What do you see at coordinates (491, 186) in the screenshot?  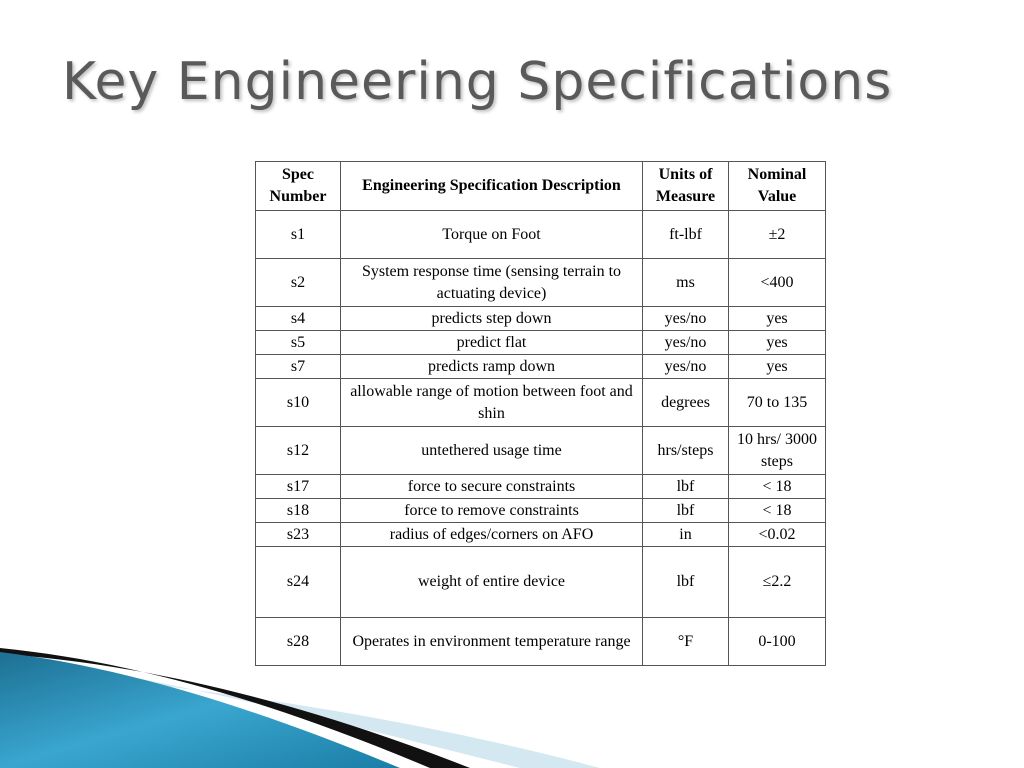 I see `header-description: Engineering Specification Description` at bounding box center [491, 186].